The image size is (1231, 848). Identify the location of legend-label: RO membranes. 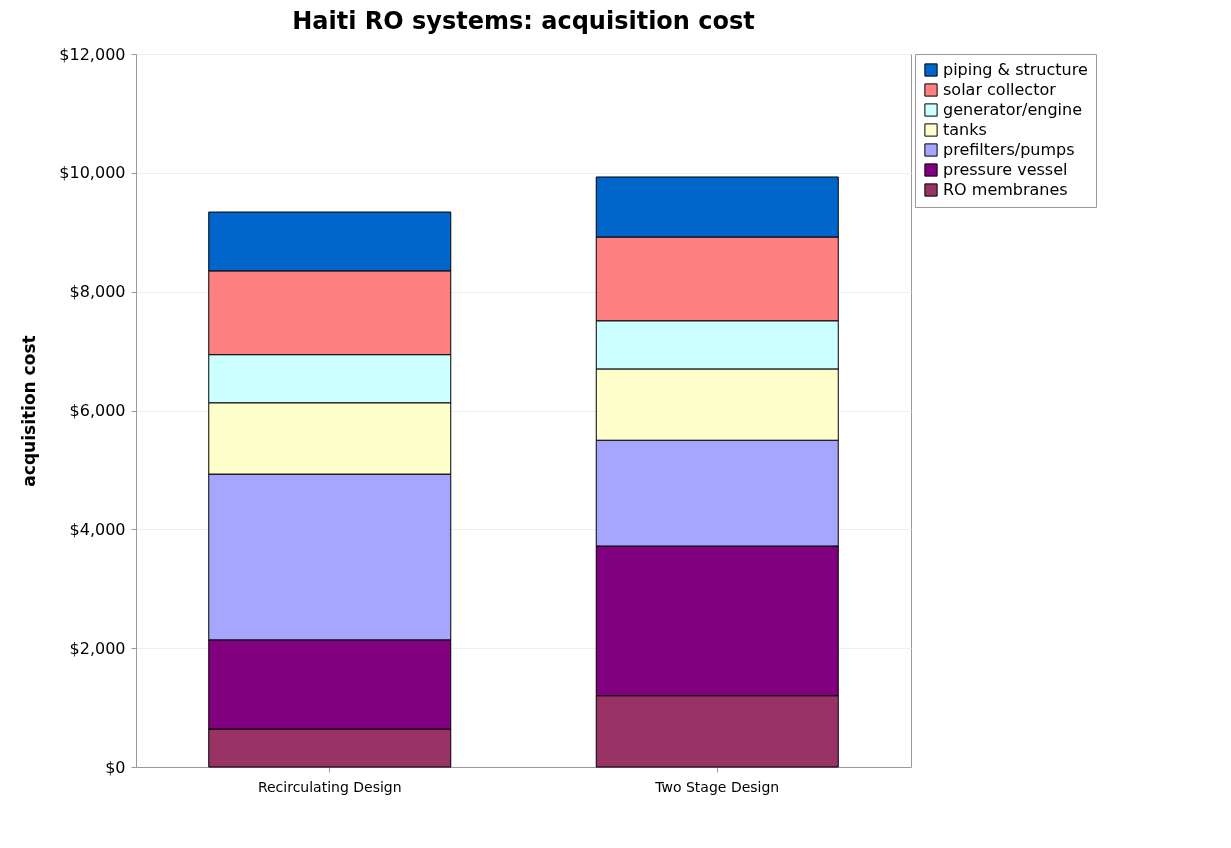
(1005, 189).